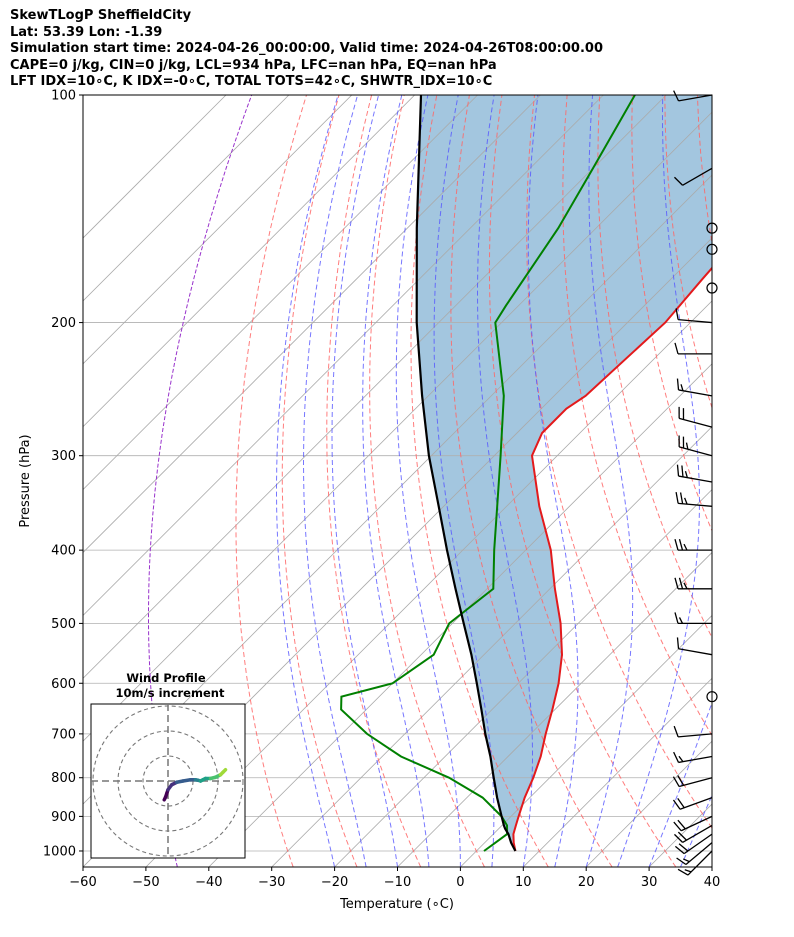 This screenshot has width=794, height=937. Describe the element at coordinates (586, 882) in the screenshot. I see `x-tick-label: 20` at that location.